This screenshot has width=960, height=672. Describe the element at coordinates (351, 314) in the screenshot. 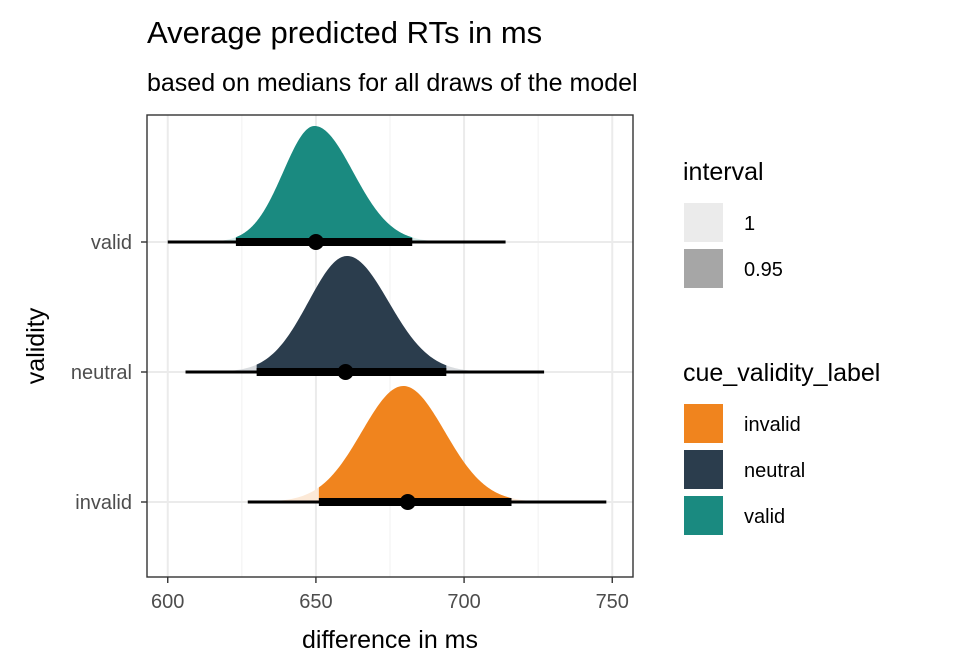

I see `density-95-neutral` at that location.